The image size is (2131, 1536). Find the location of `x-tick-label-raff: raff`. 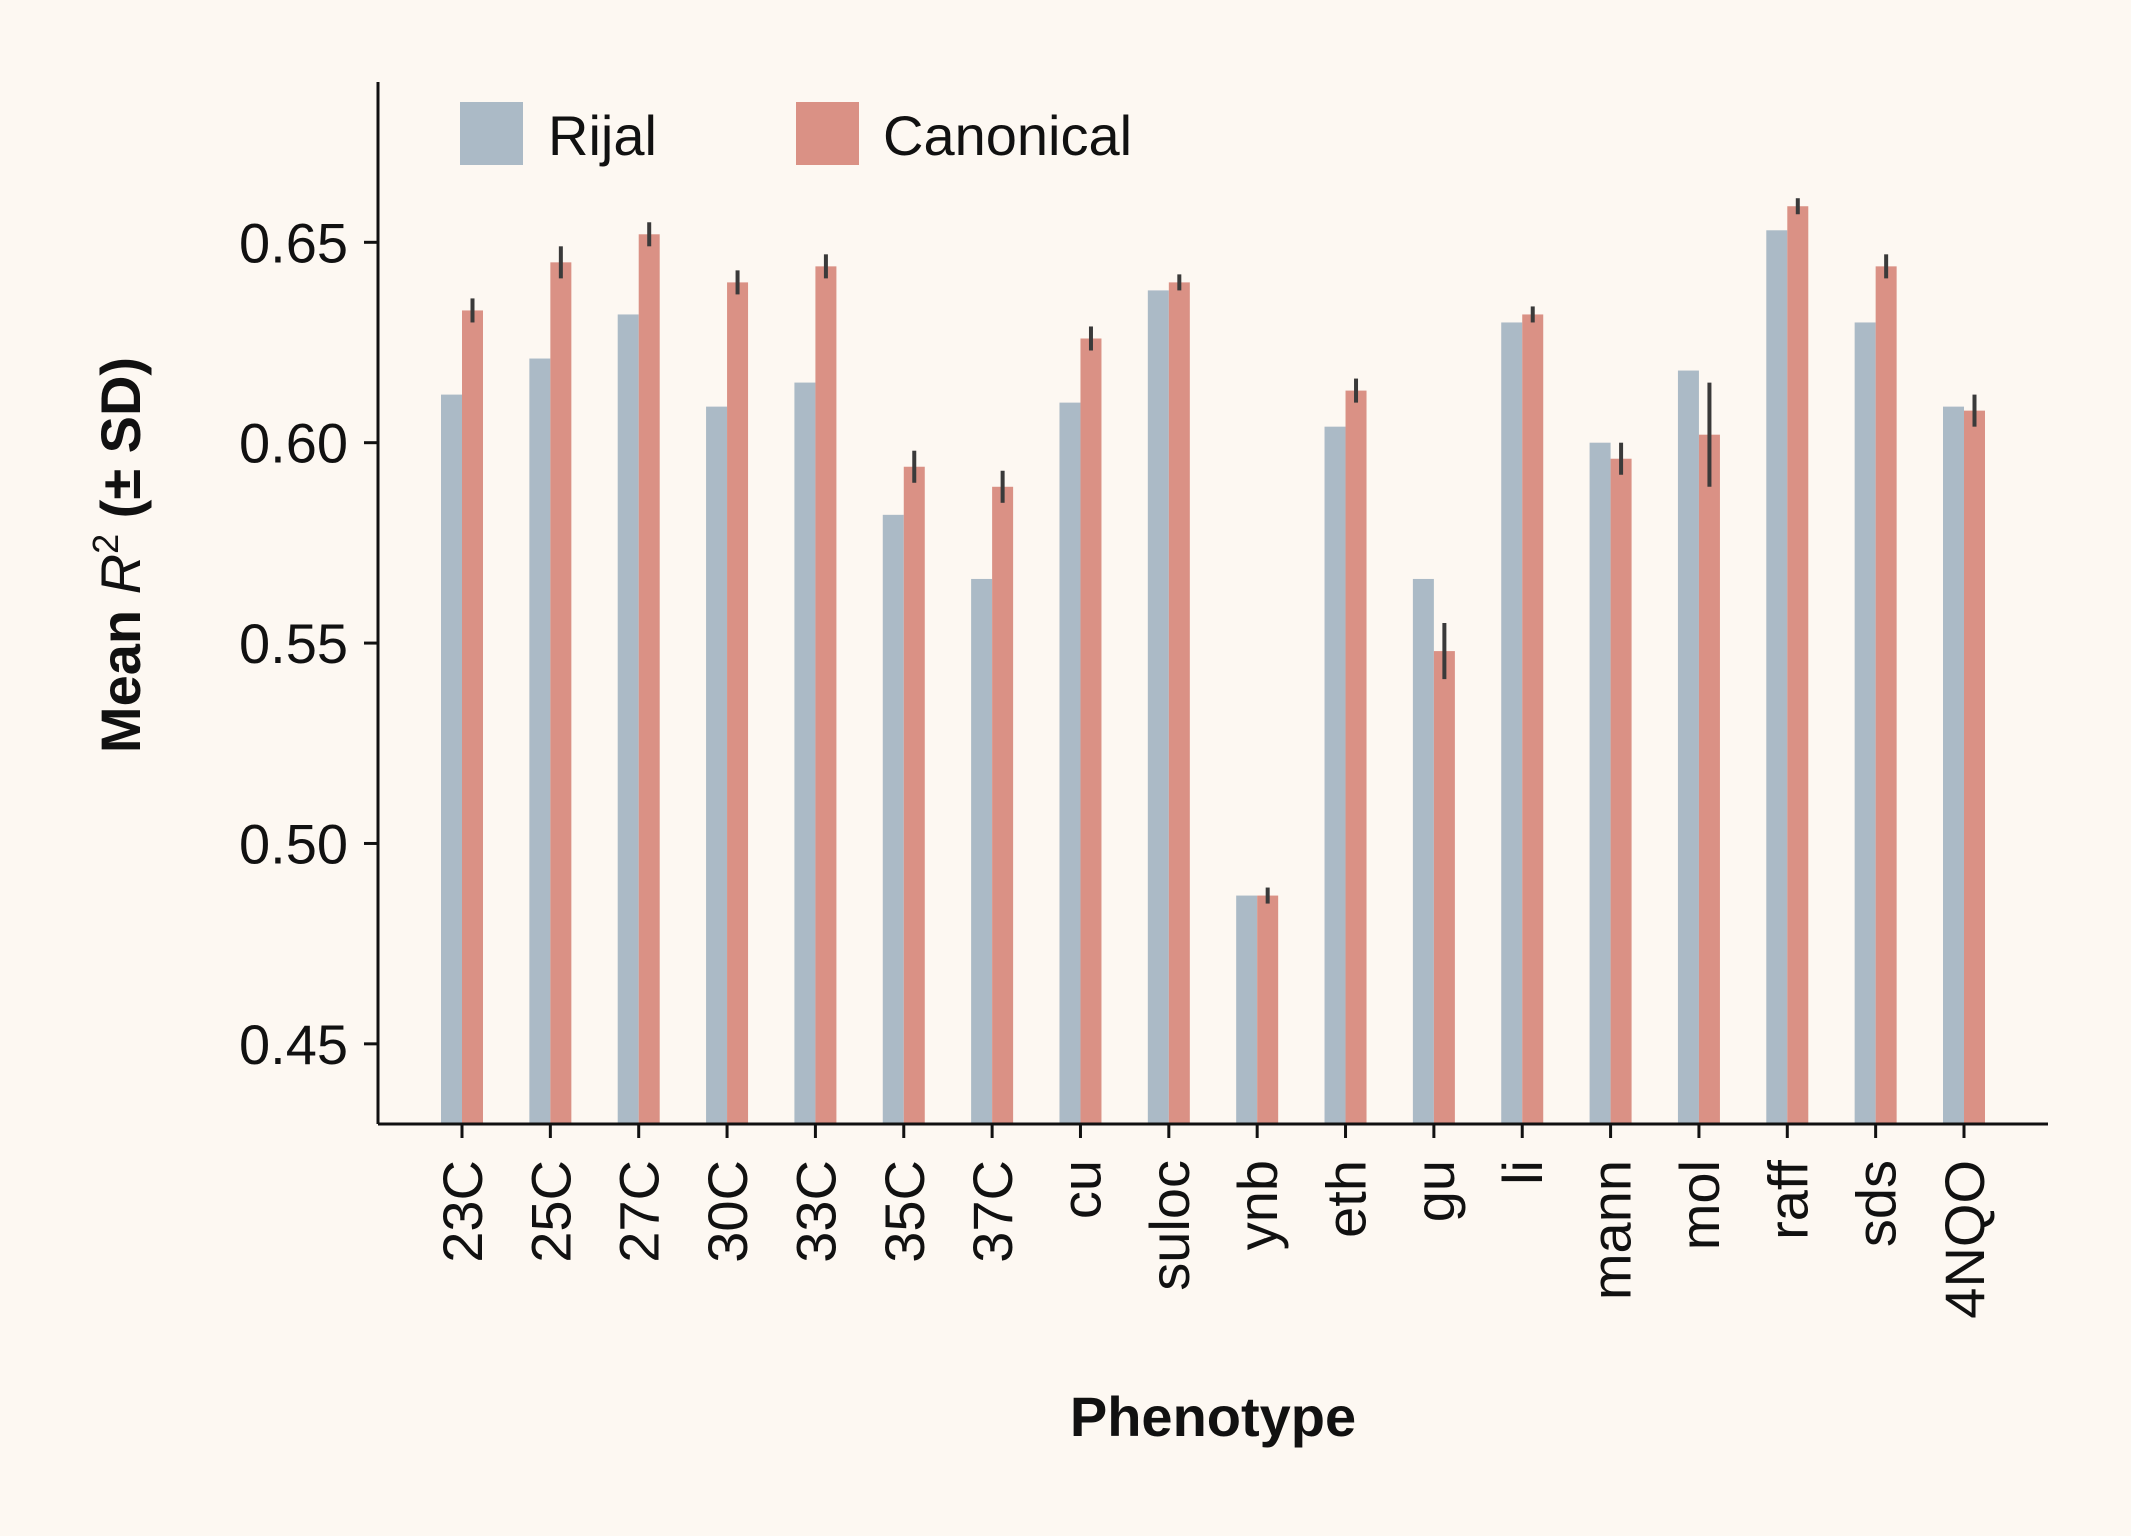

x-tick-label-raff: raff is located at coordinates (1787, 1200).